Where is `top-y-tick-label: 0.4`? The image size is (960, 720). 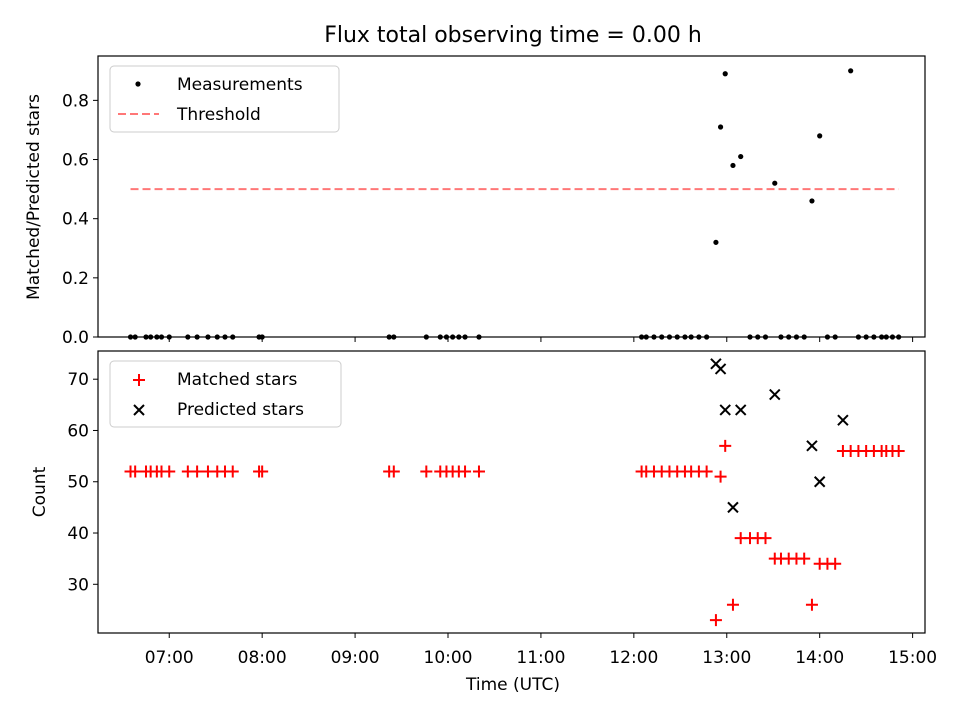
top-y-tick-label: 0.4 is located at coordinates (75, 220).